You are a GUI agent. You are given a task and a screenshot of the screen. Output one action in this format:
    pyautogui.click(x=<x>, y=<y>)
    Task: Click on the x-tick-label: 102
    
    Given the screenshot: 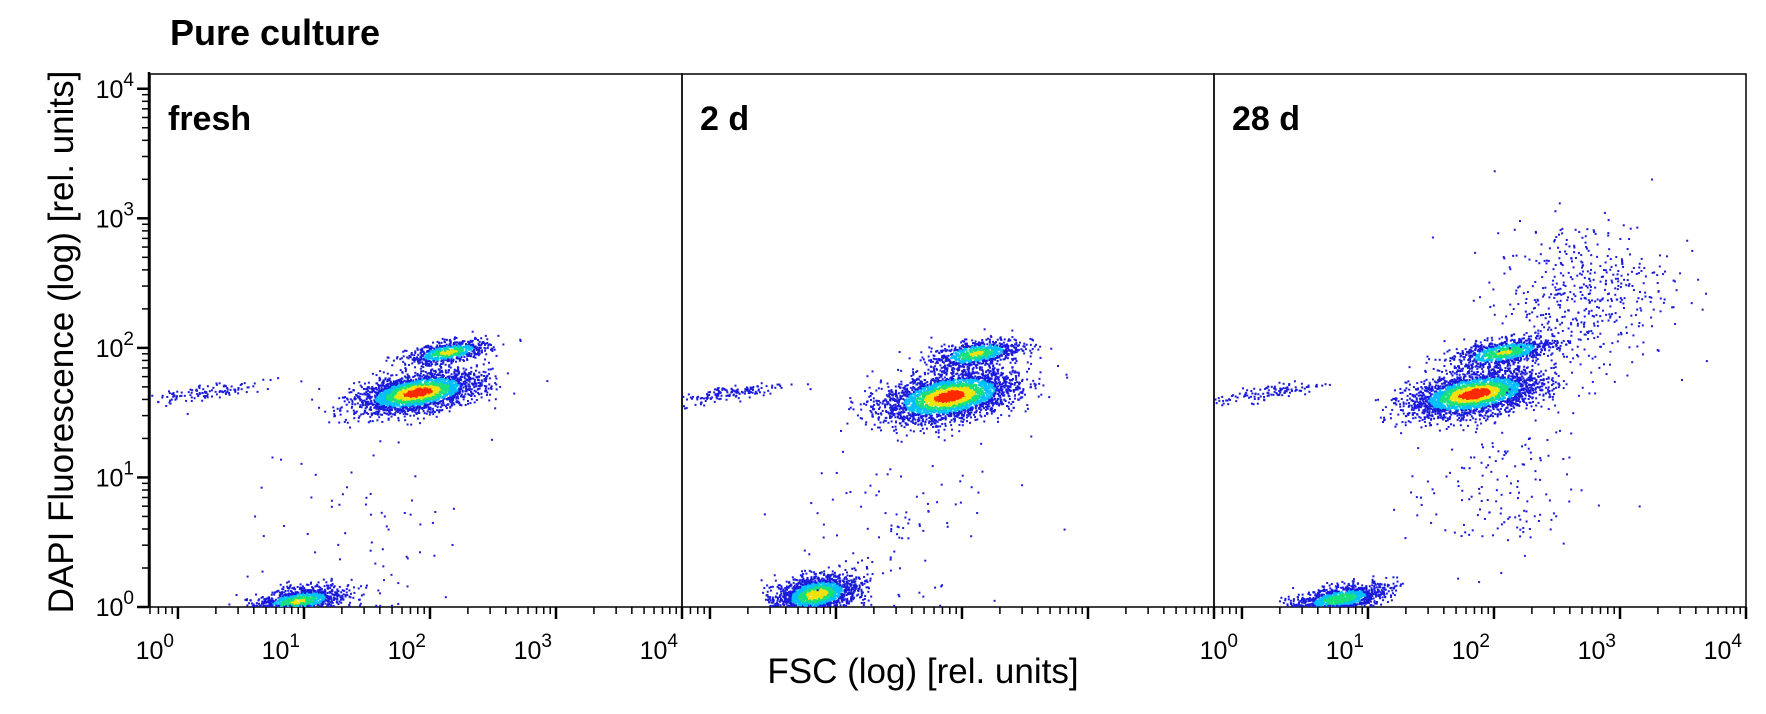 What is the action you would take?
    pyautogui.click(x=407, y=648)
    